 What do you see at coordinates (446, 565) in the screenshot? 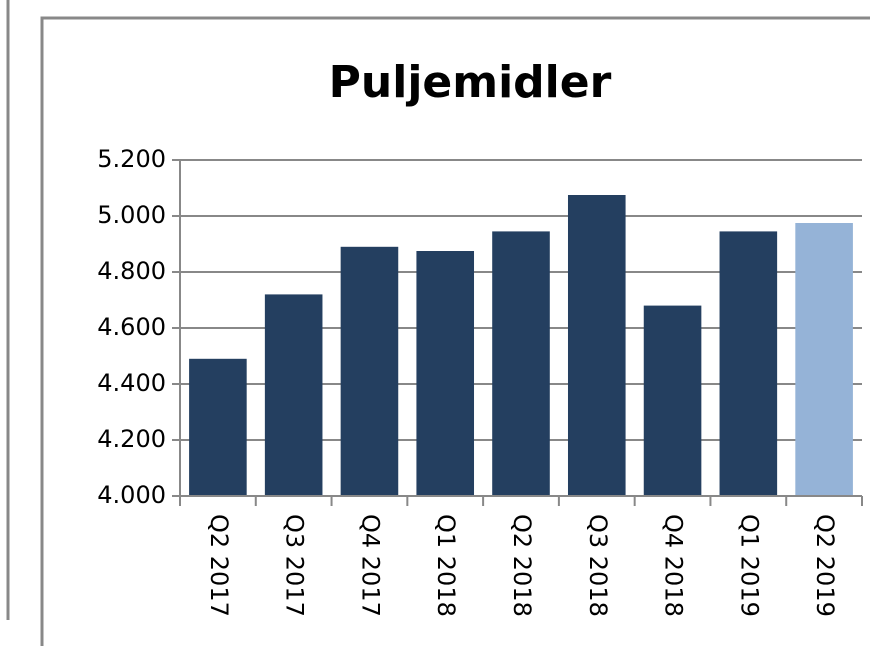
I see `x-tick-label: Q1 2018` at bounding box center [446, 565].